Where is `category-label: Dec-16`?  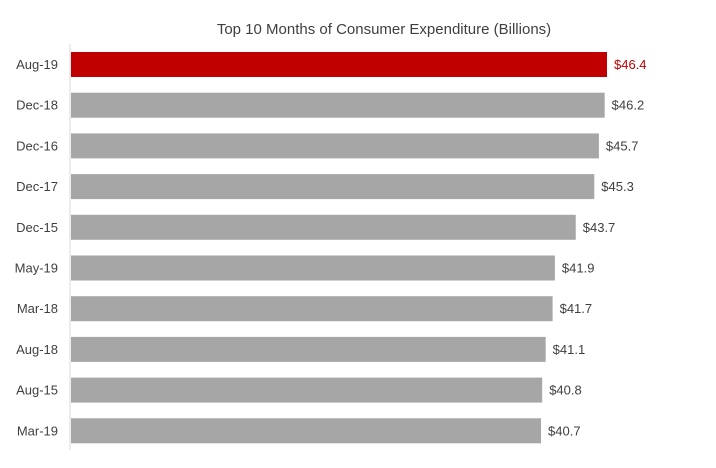 category-label: Dec-16 is located at coordinates (37, 145).